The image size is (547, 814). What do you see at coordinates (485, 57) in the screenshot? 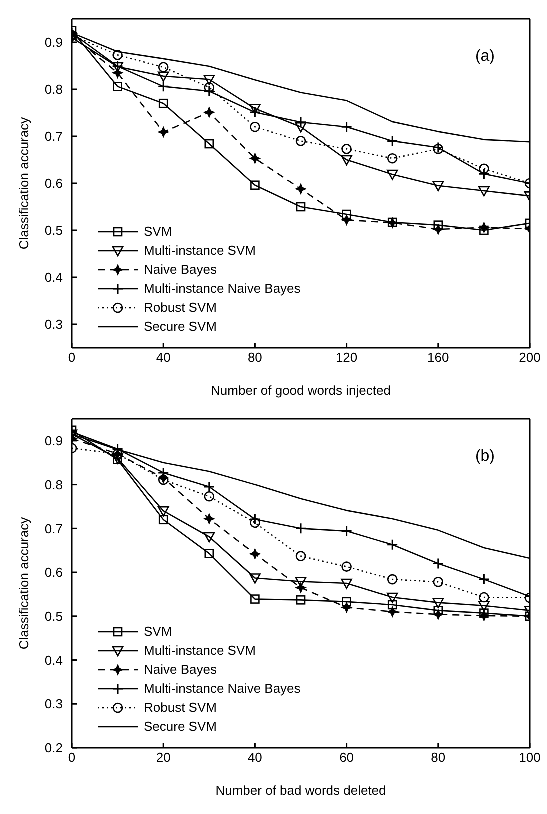
I see `annotation: (a)` at bounding box center [485, 57].